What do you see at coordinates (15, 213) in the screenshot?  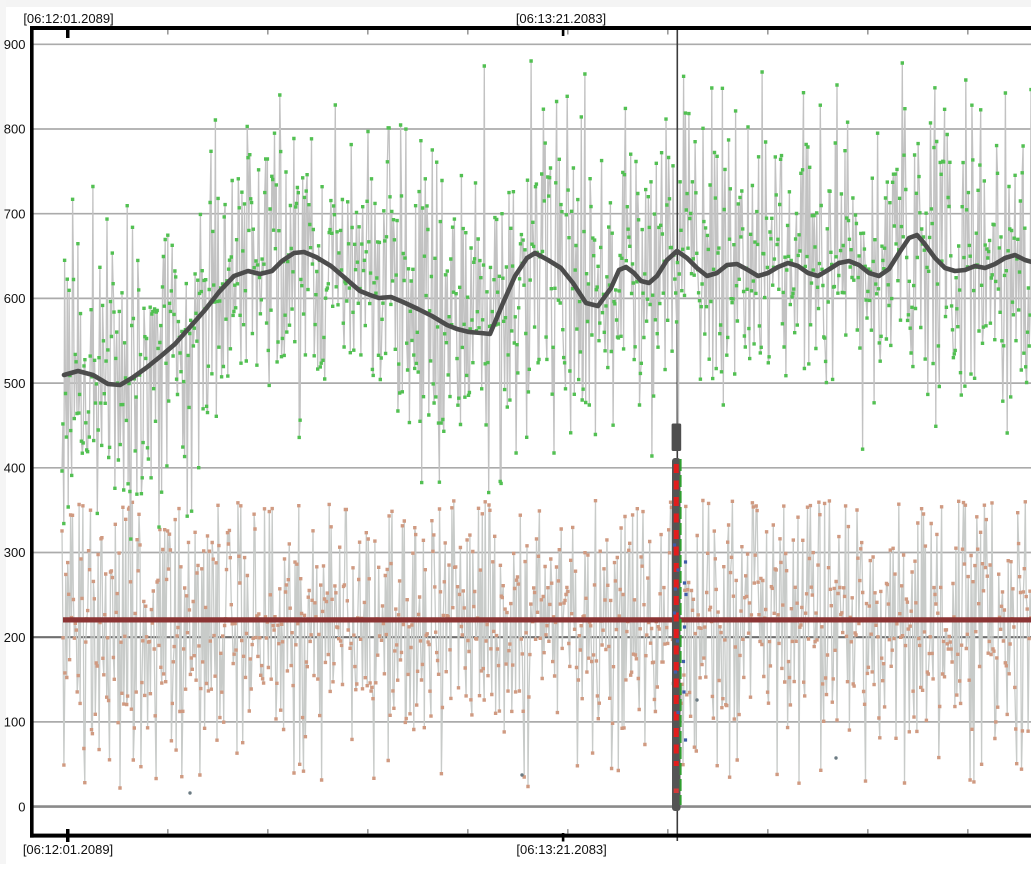 I see `svg-text: 700` at bounding box center [15, 213].